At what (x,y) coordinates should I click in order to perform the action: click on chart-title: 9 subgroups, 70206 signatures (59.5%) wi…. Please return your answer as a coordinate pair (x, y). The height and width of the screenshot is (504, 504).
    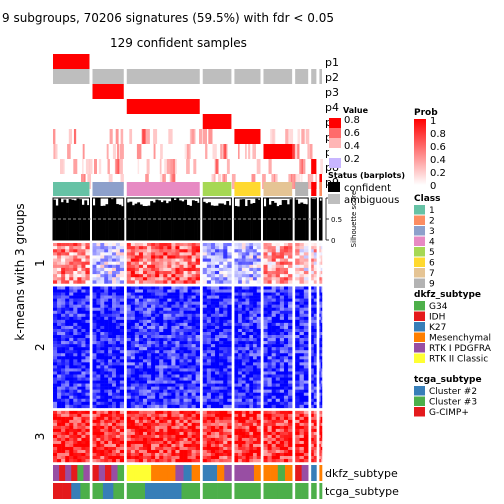
    Looking at the image, I should click on (168, 18).